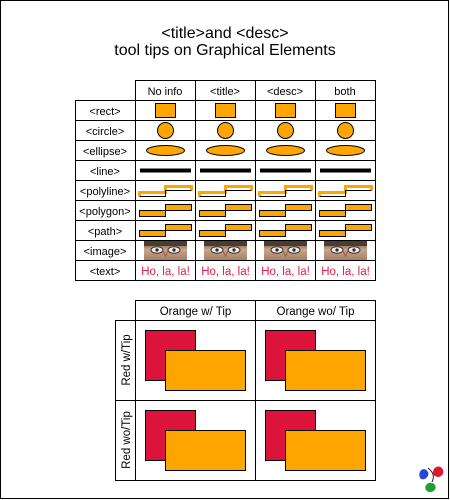  What do you see at coordinates (224, 33) in the screenshot?
I see `title-line-1: <title>and <desc>` at bounding box center [224, 33].